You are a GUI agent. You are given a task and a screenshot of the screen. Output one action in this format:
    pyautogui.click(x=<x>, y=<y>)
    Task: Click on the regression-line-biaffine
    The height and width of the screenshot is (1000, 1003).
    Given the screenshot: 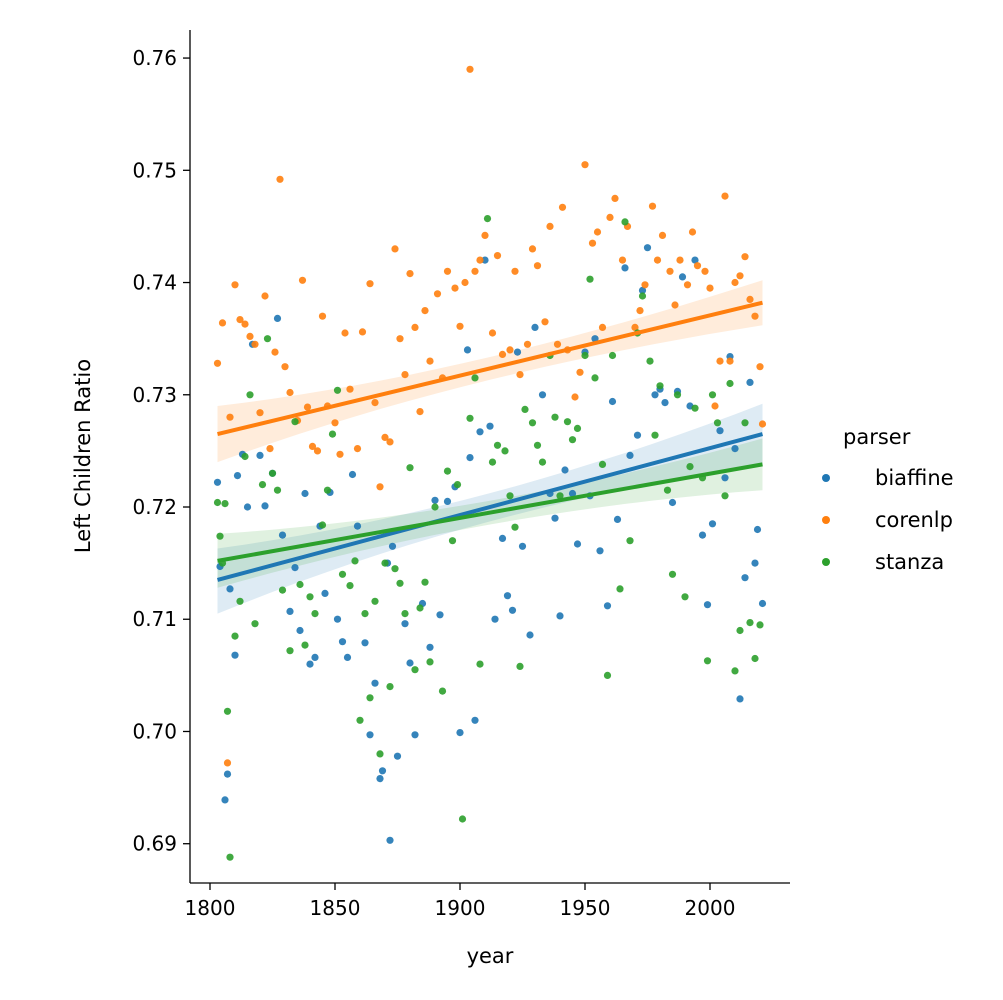 What is the action you would take?
    pyautogui.click(x=490, y=507)
    